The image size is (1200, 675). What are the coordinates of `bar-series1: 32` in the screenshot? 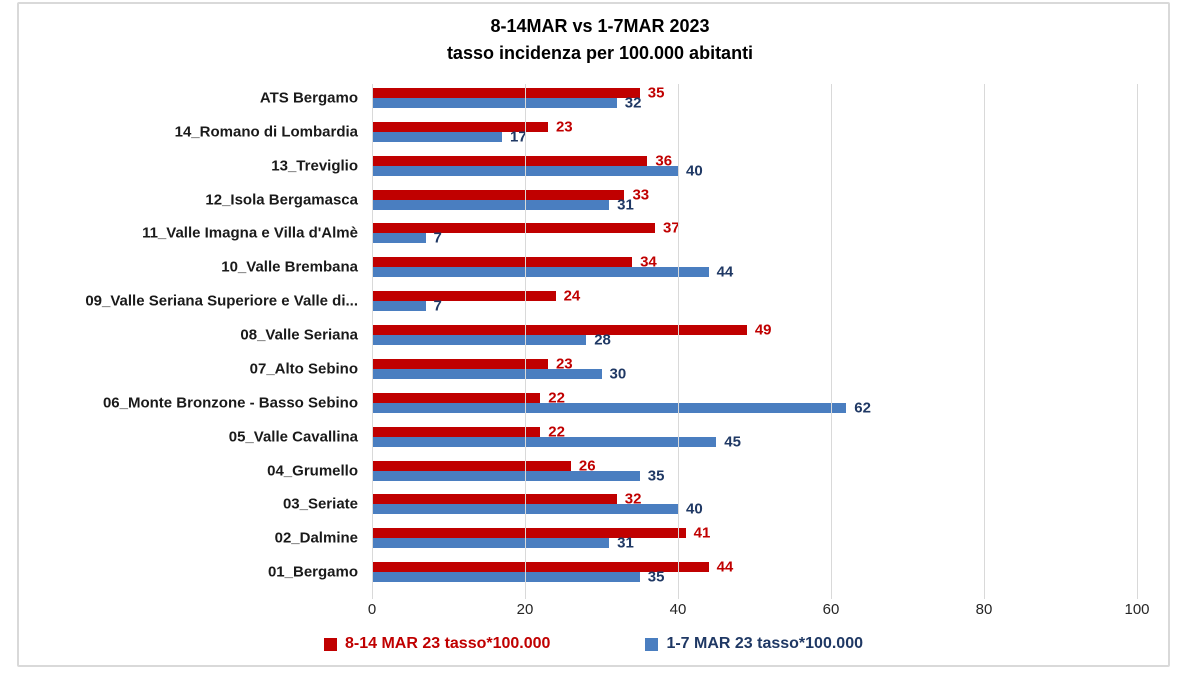 It's located at (506, 499).